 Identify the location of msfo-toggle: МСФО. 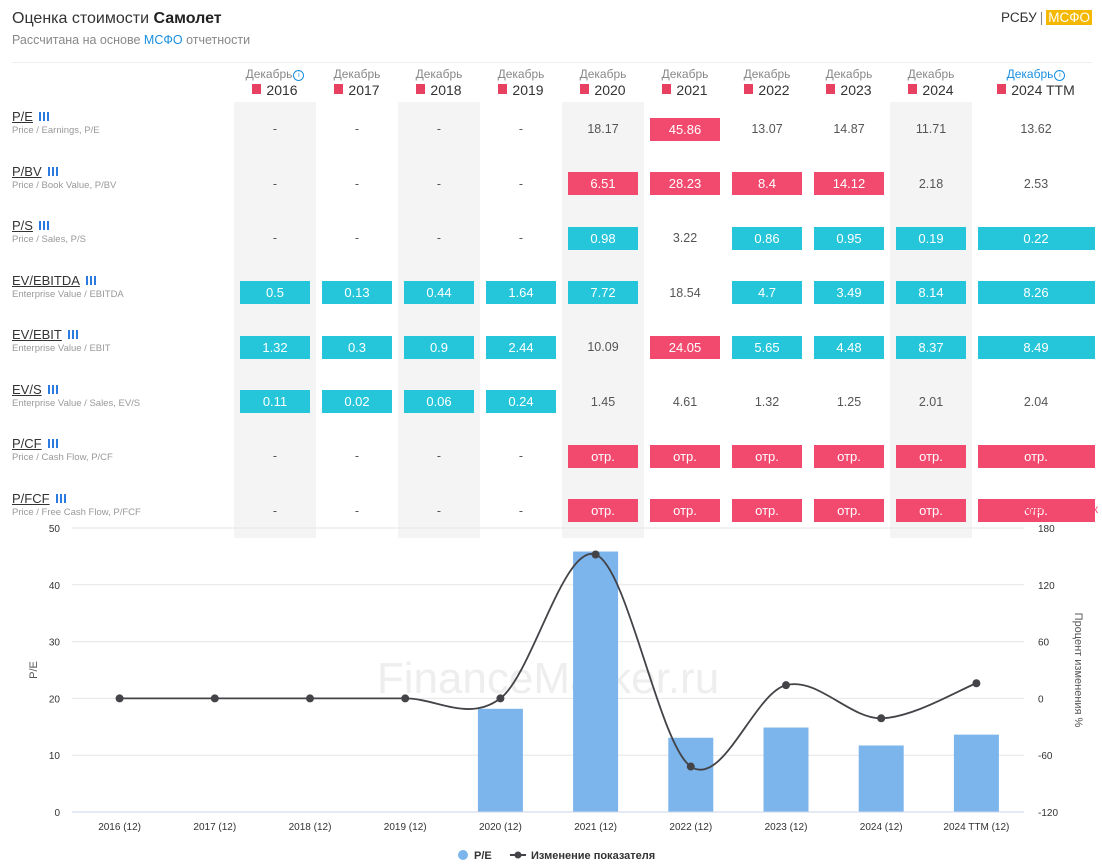
(1069, 17).